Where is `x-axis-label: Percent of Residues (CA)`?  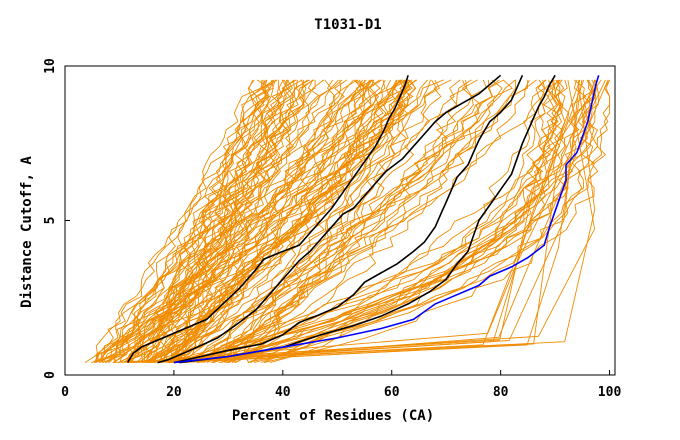 x-axis-label: Percent of Residues (CA) is located at coordinates (333, 416).